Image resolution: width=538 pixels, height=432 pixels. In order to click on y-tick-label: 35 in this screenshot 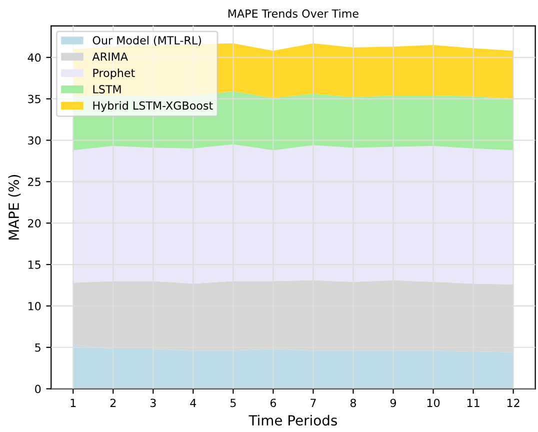, I will do `click(34, 99)`.